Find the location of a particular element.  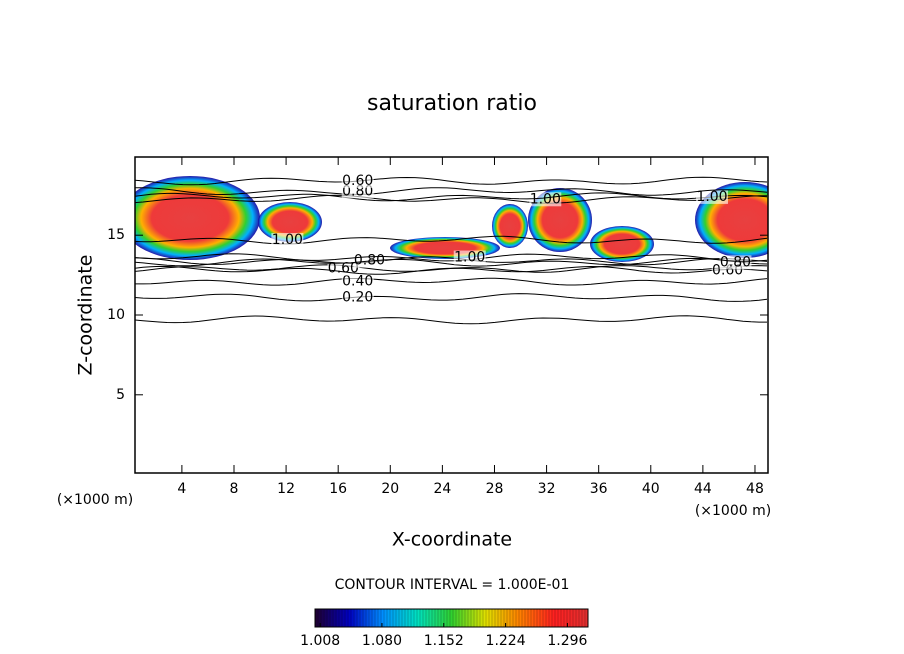

contour-label: 0.80 is located at coordinates (735, 262).